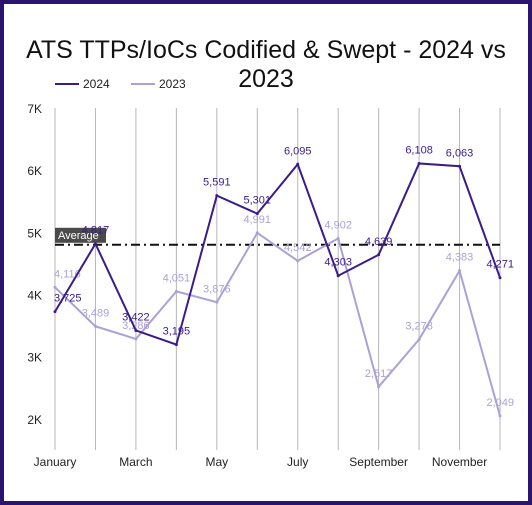 Image resolution: width=532 pixels, height=505 pixels. Describe the element at coordinates (34, 296) in the screenshot. I see `y-tick-label: 4K` at that location.